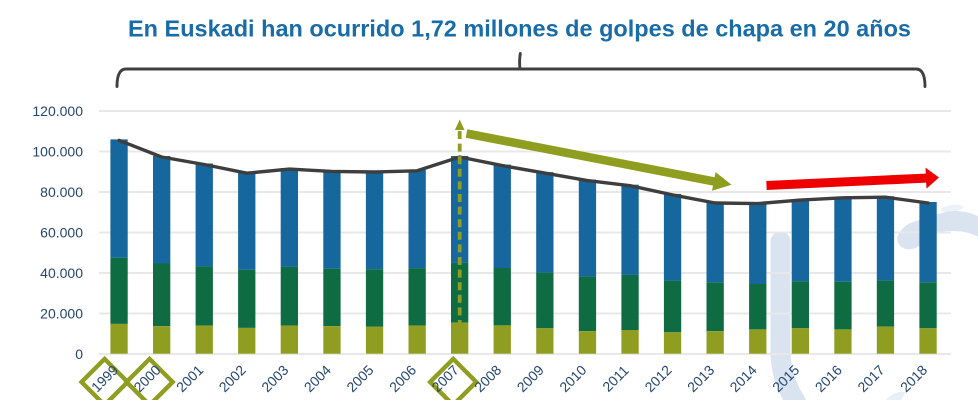 This screenshot has width=978, height=405. Describe the element at coordinates (61, 192) in the screenshot. I see `svg-text: 80.000` at that location.